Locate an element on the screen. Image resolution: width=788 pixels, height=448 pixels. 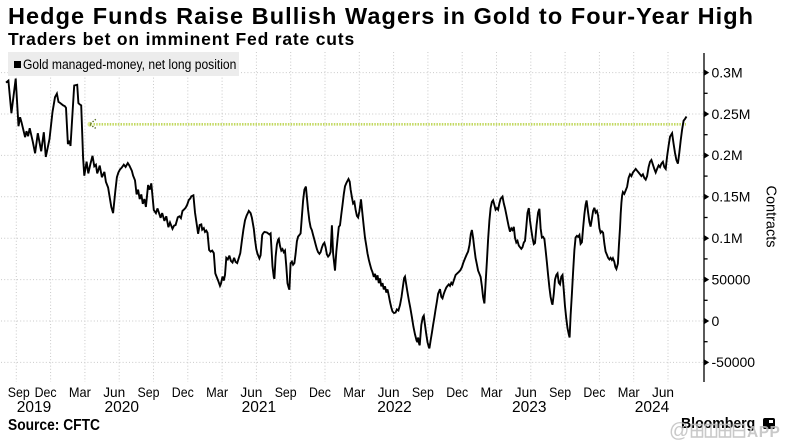
svg-text: Contracts is located at coordinates (771, 216).